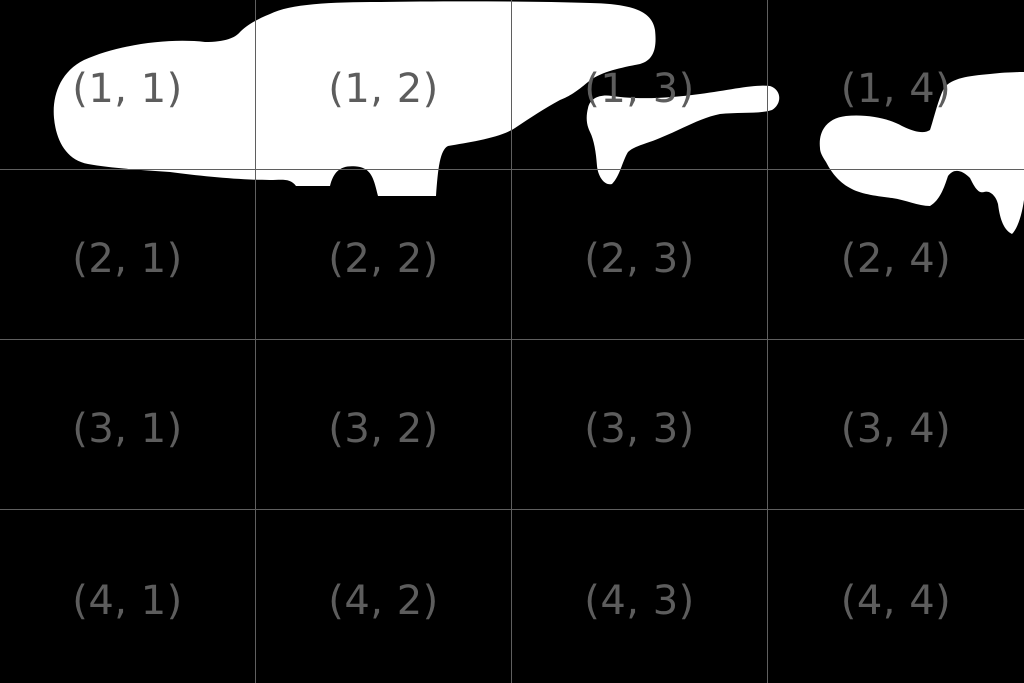  I want to click on mask-blob-middle, so click(683, 135).